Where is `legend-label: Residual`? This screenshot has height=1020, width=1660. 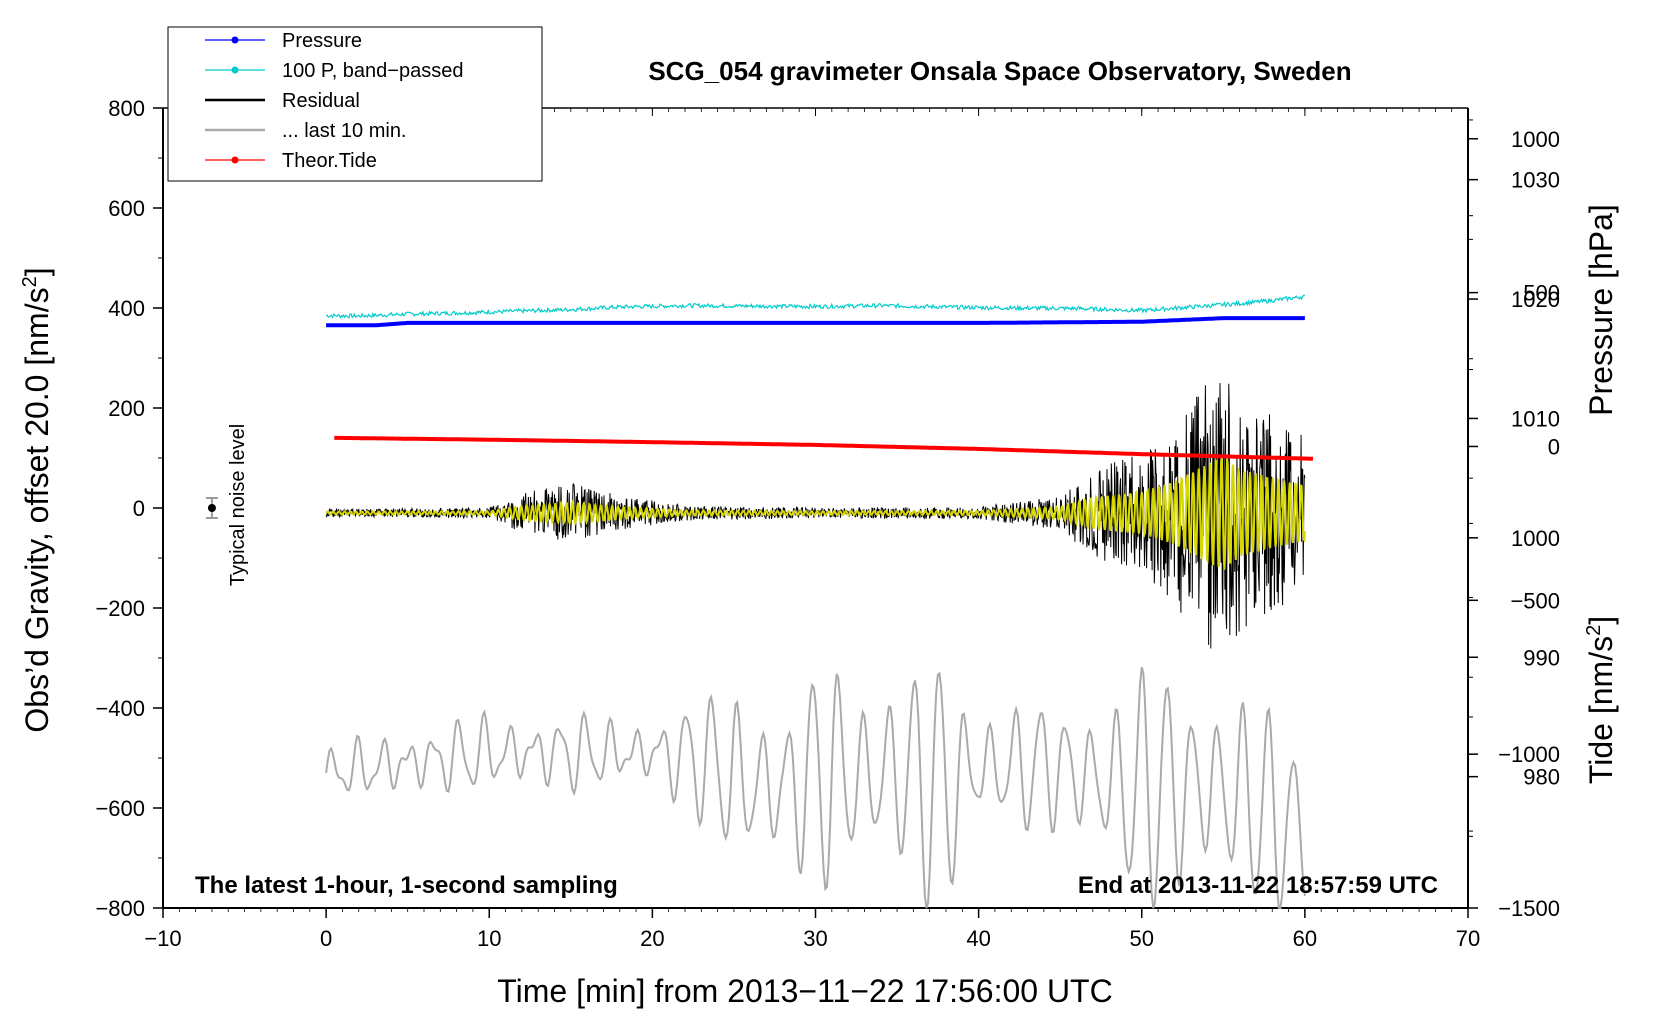
legend-label: Residual is located at coordinates (321, 101).